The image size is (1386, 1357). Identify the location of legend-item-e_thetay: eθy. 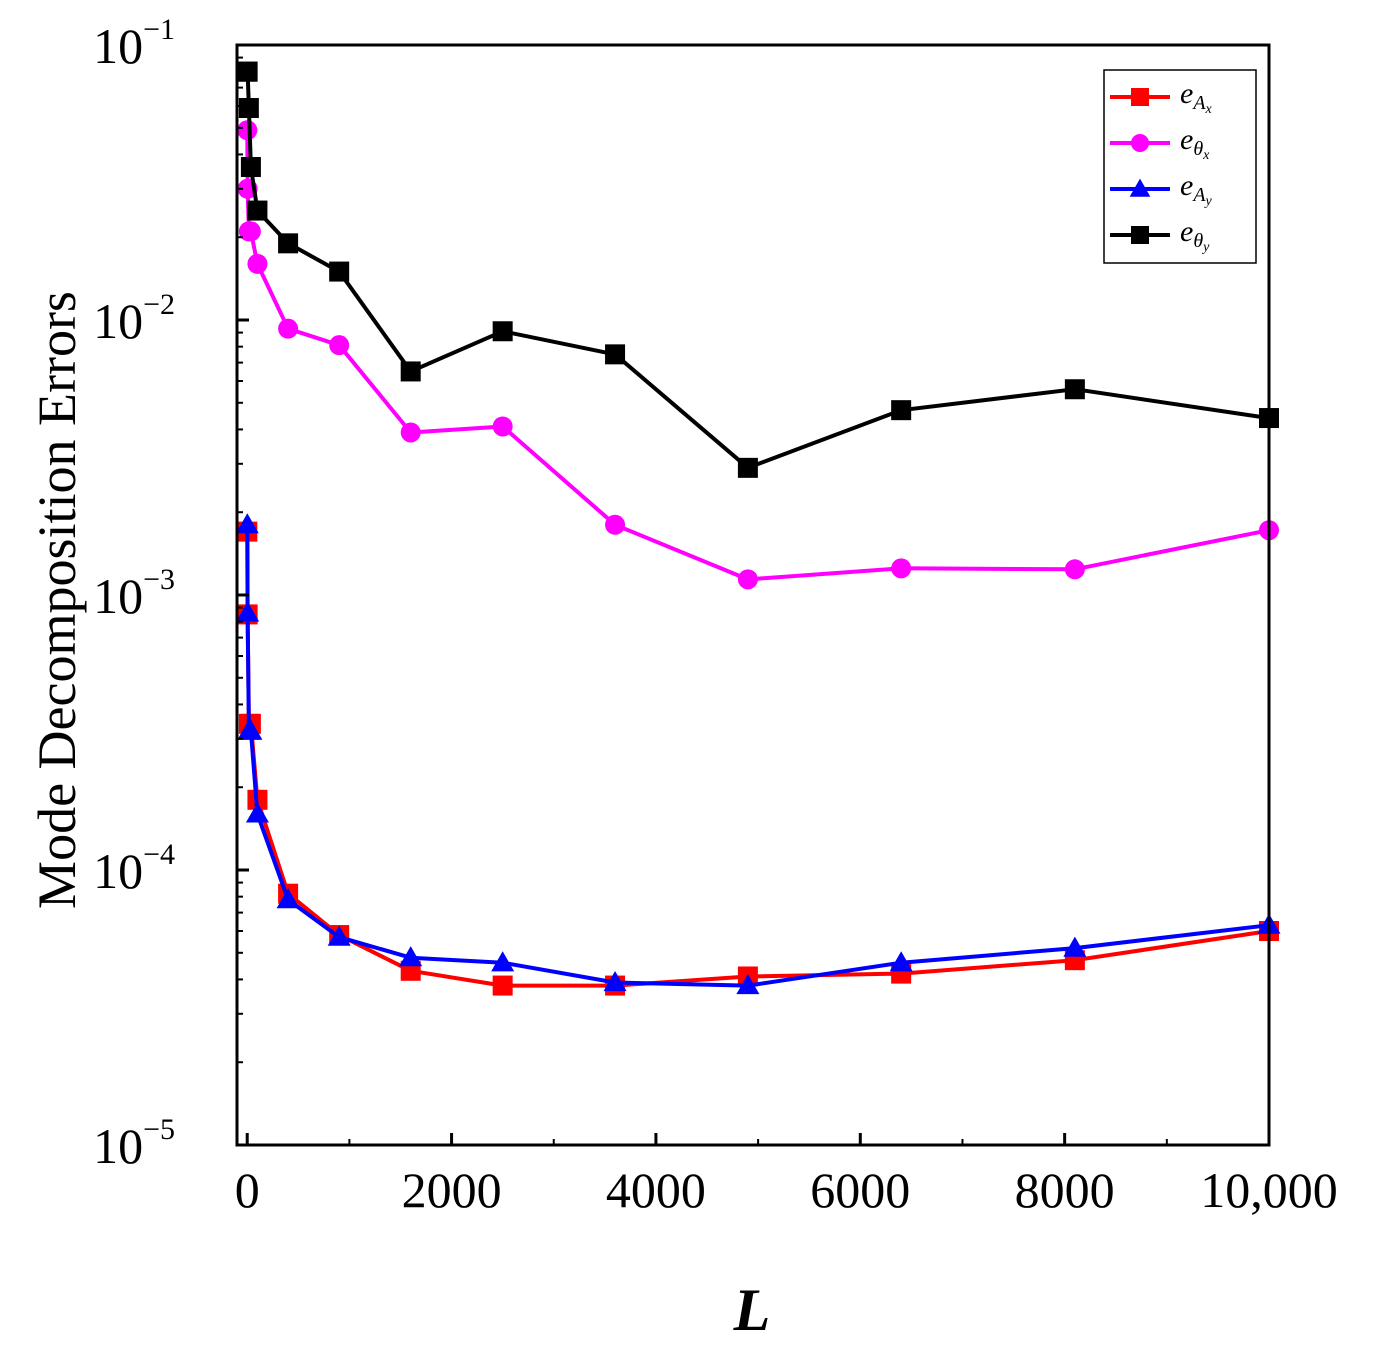
(1160, 235).